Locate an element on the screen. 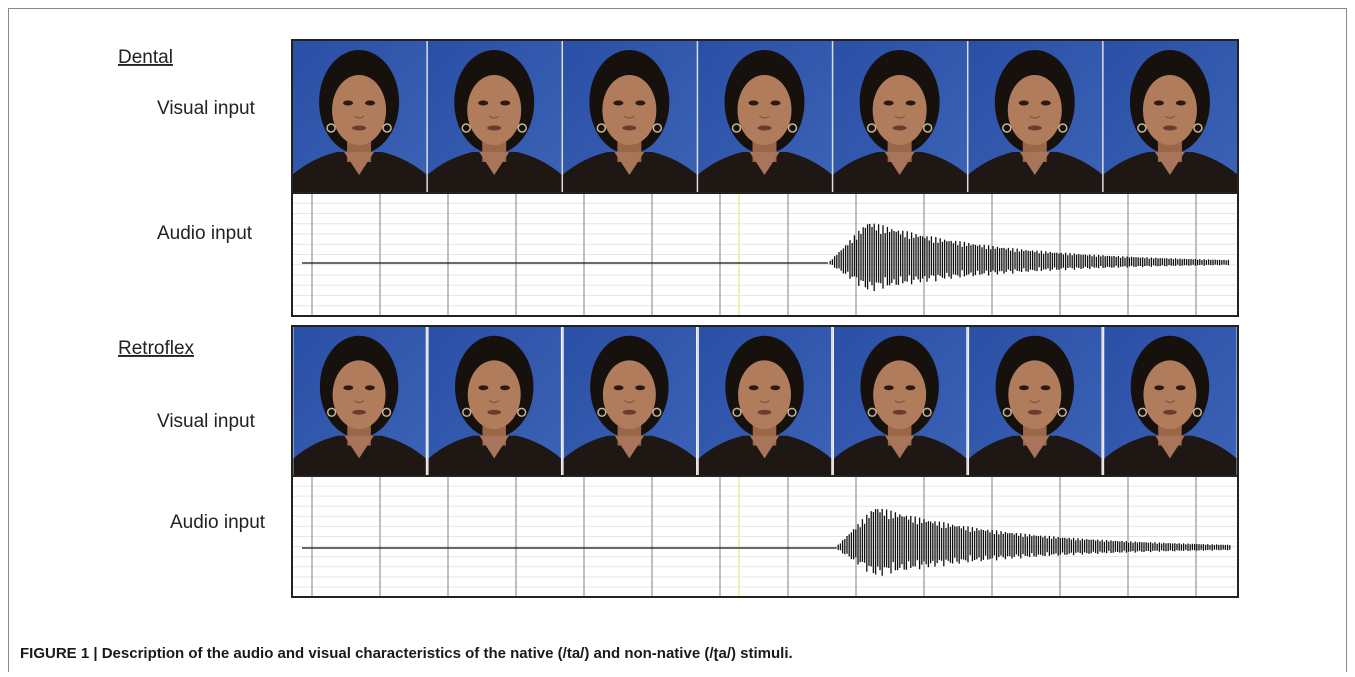  panel-title: Retroflex is located at coordinates (156, 348).